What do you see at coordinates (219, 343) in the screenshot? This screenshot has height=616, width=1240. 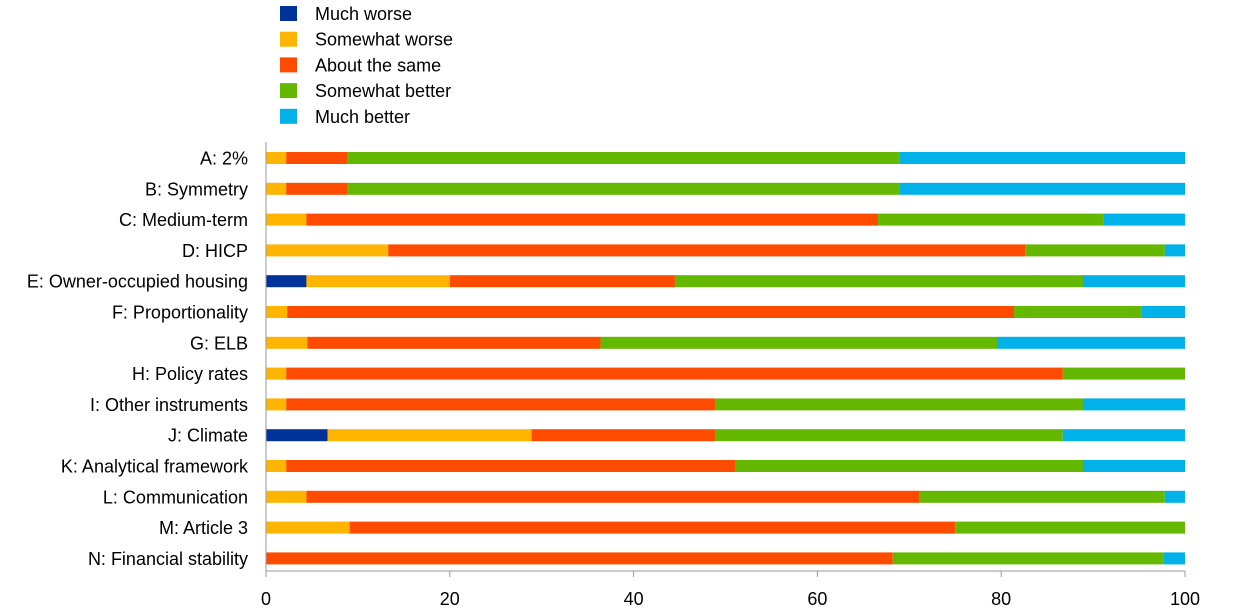 I see `category-label-6: G: ELB` at bounding box center [219, 343].